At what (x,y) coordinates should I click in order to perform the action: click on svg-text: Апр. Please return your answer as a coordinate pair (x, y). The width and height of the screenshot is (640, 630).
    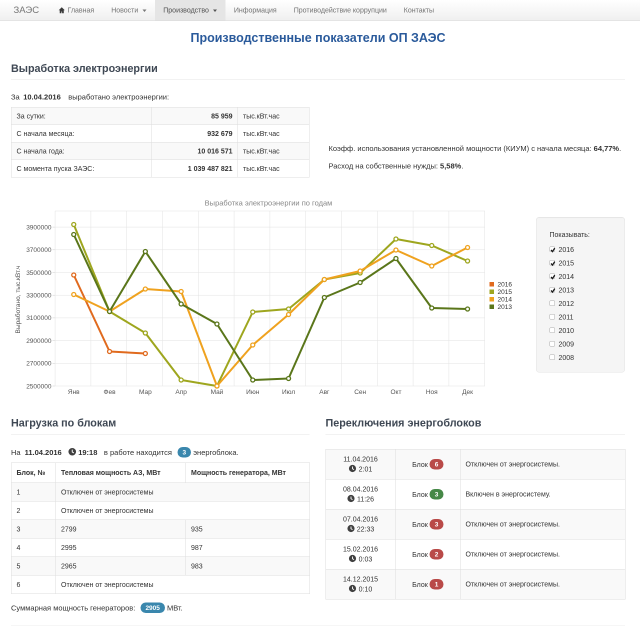
    Looking at the image, I should click on (181, 392).